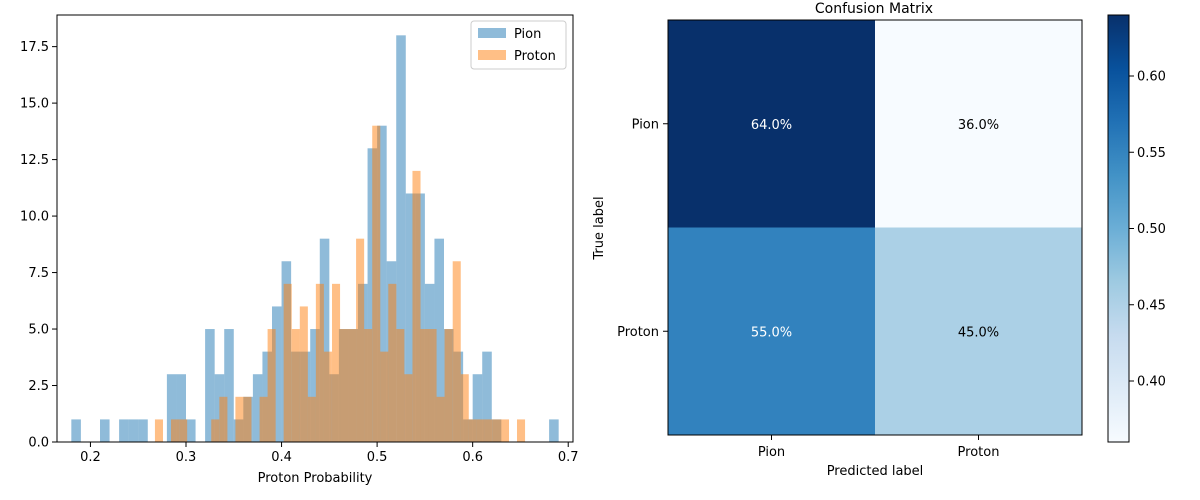 The height and width of the screenshot is (500, 1200). Describe the element at coordinates (38, 443) in the screenshot. I see `histogram-y-tick-label-0: 0.0` at that location.